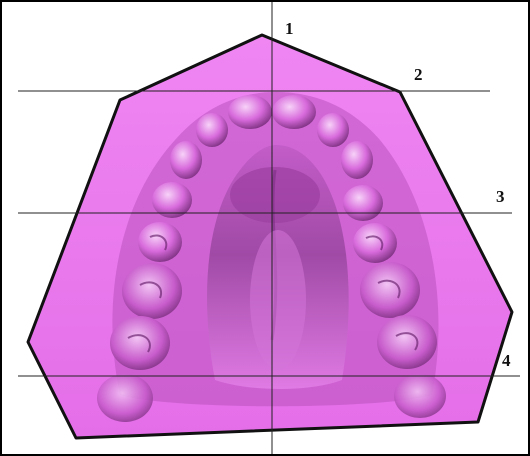 The width and height of the screenshot is (530, 456). Describe the element at coordinates (363, 203) in the screenshot. I see `tooth-premolar-1-left` at that location.